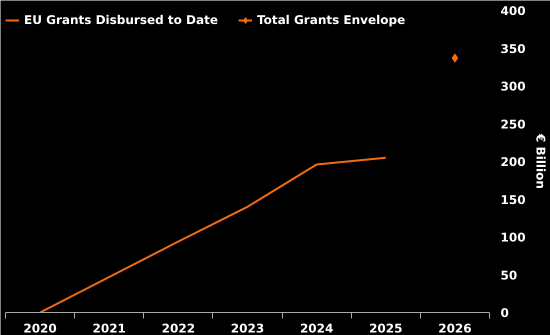  What do you see at coordinates (121, 20) in the screenshot?
I see `legend-label: EU Grants Disbursed to Date` at bounding box center [121, 20].